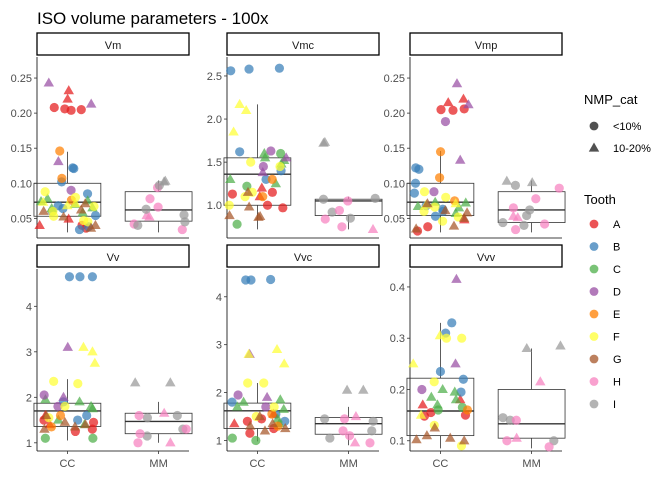 The width and height of the screenshot is (672, 480). What do you see at coordinates (214, 163) in the screenshot?
I see `y-tick-label: 1.5` at bounding box center [214, 163].